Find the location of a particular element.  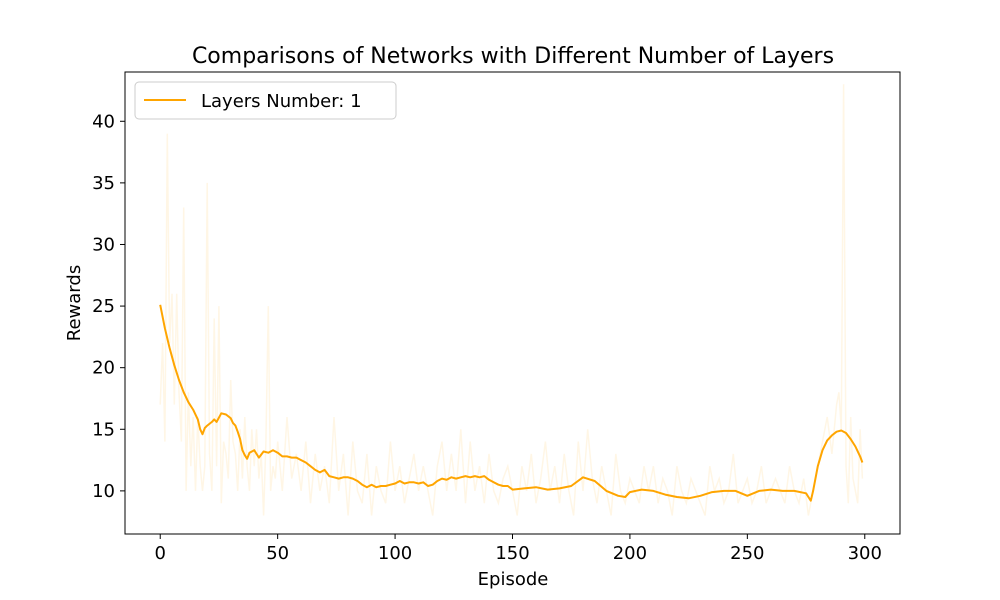

y-tick-label: 35 is located at coordinates (103, 183).